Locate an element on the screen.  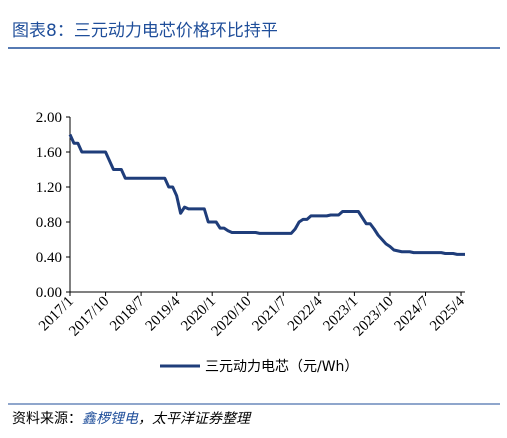
chart-title: 图表8：三元动力电芯价格环比持平 is located at coordinates (145, 31).